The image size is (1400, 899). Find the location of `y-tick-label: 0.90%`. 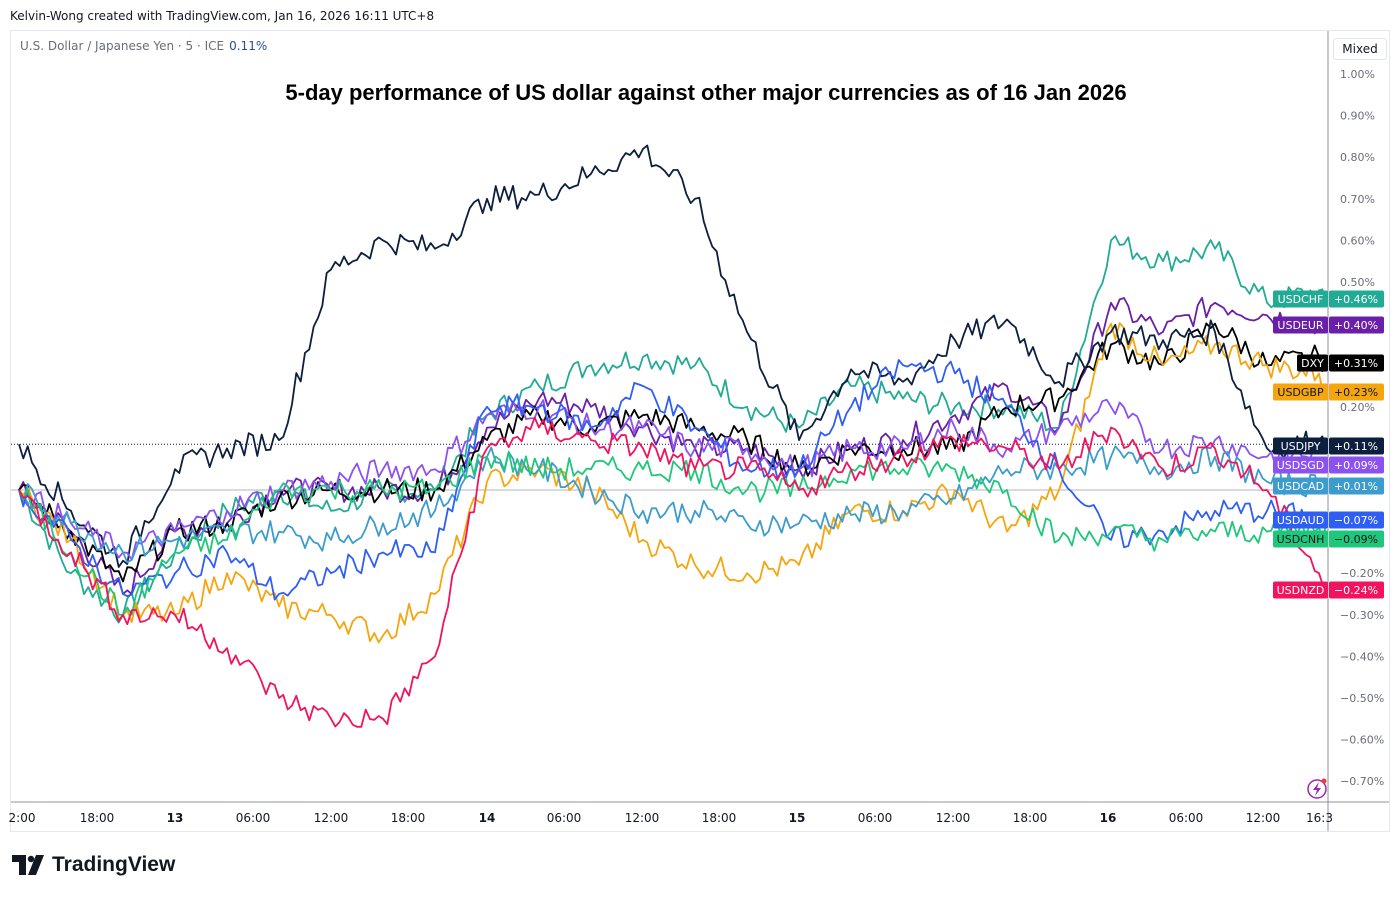

y-tick-label: 0.90% is located at coordinates (1357, 116).